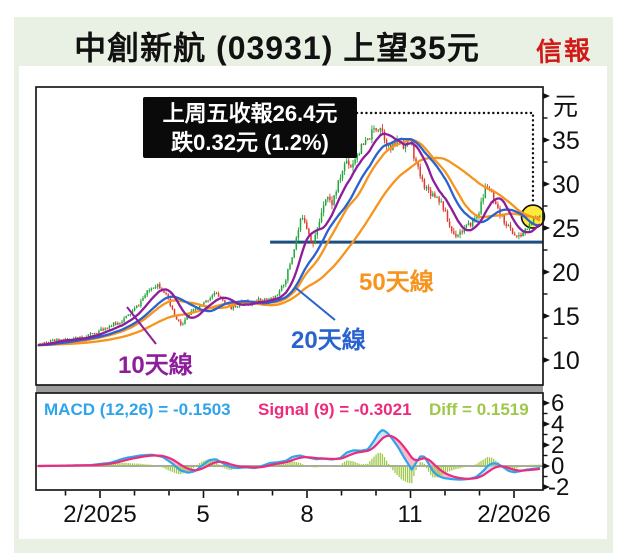  Describe the element at coordinates (396, 282) in the screenshot. I see `ma50-label: 50天線` at that location.